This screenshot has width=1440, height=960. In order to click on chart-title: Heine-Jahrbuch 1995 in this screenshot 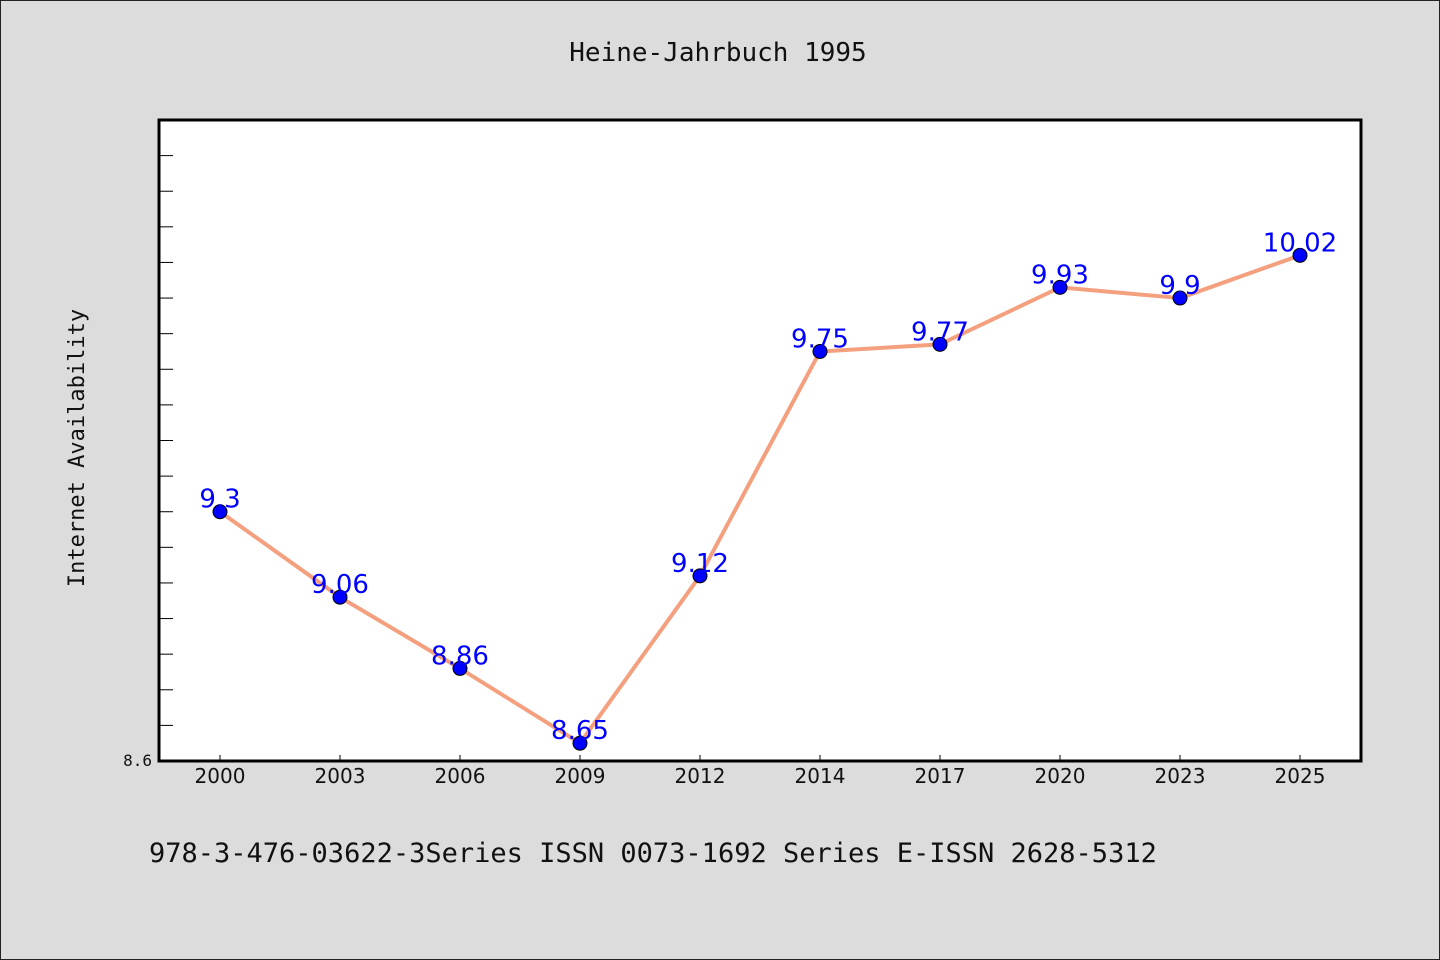, I will do `click(717, 53)`.